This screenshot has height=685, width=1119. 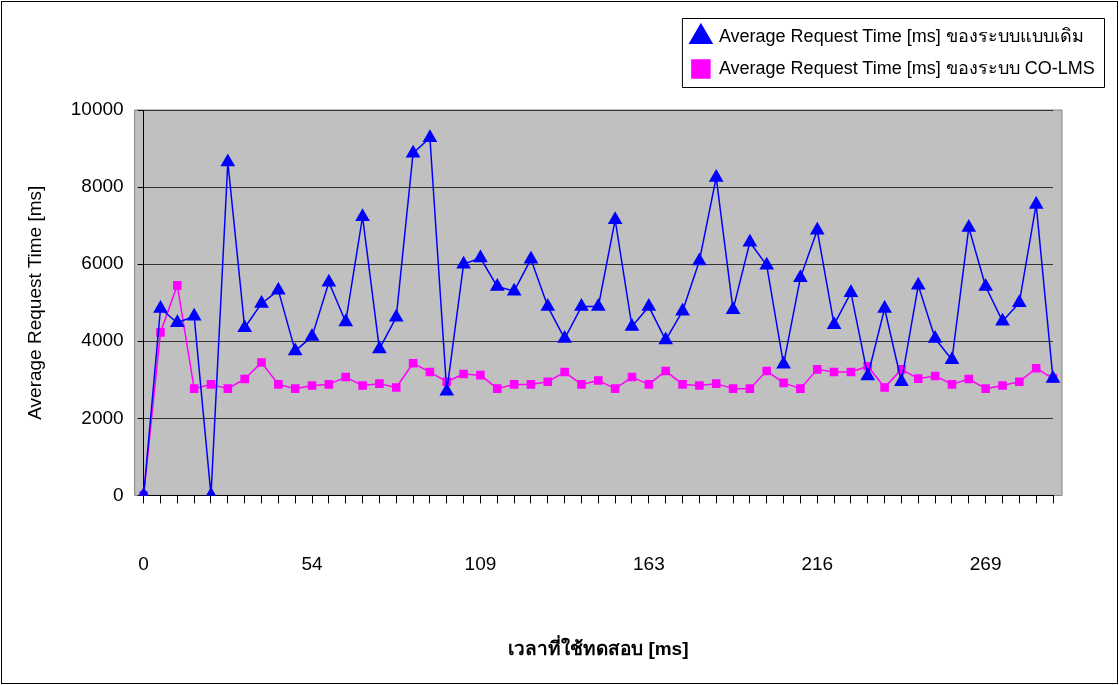 What do you see at coordinates (648, 564) in the screenshot?
I see `x-tick-label: 163` at bounding box center [648, 564].